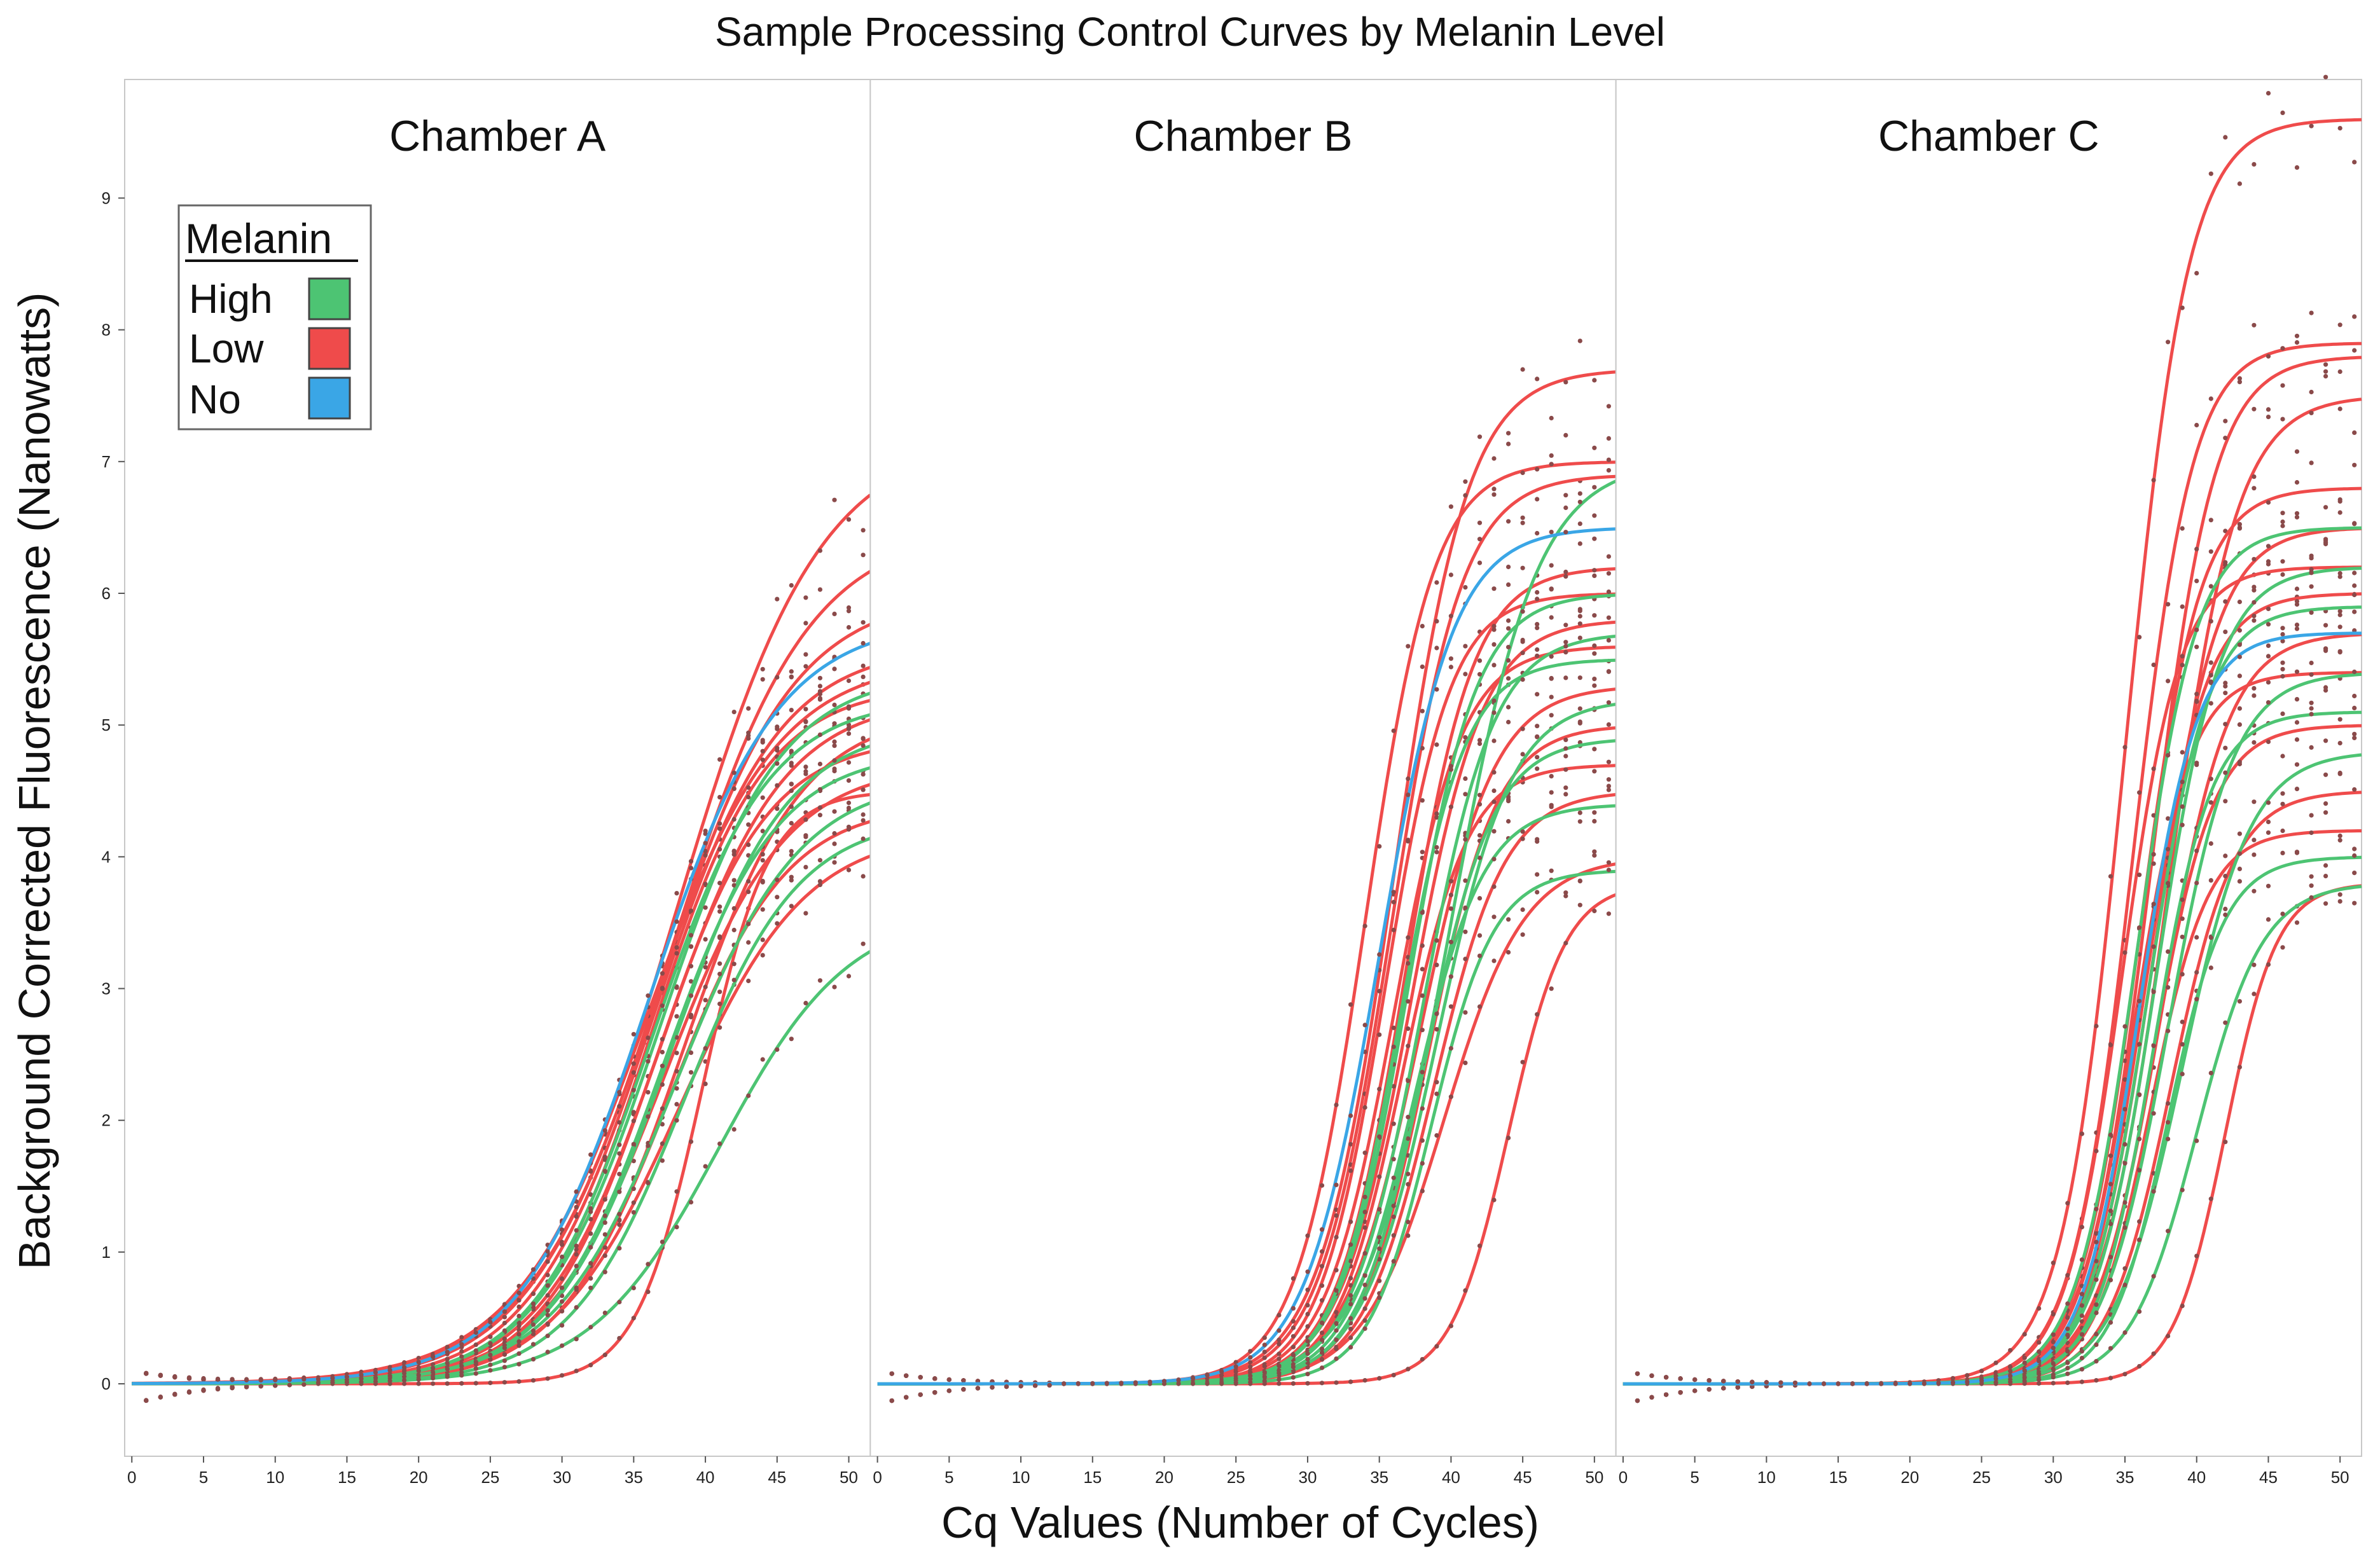 The image size is (2380, 1565). What do you see at coordinates (1523, 1477) in the screenshot?
I see `x-tick-label: 45` at bounding box center [1523, 1477].